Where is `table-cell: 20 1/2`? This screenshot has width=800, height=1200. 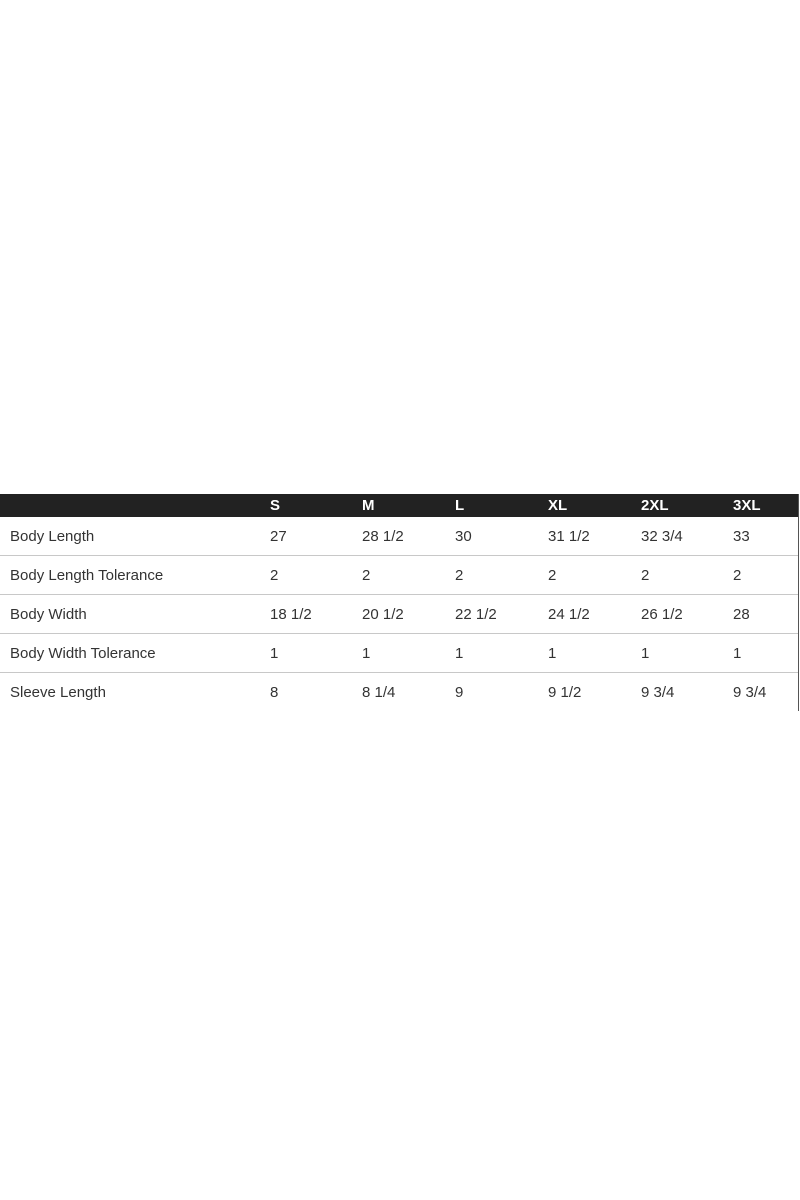 table-cell: 20 1/2 is located at coordinates (383, 614).